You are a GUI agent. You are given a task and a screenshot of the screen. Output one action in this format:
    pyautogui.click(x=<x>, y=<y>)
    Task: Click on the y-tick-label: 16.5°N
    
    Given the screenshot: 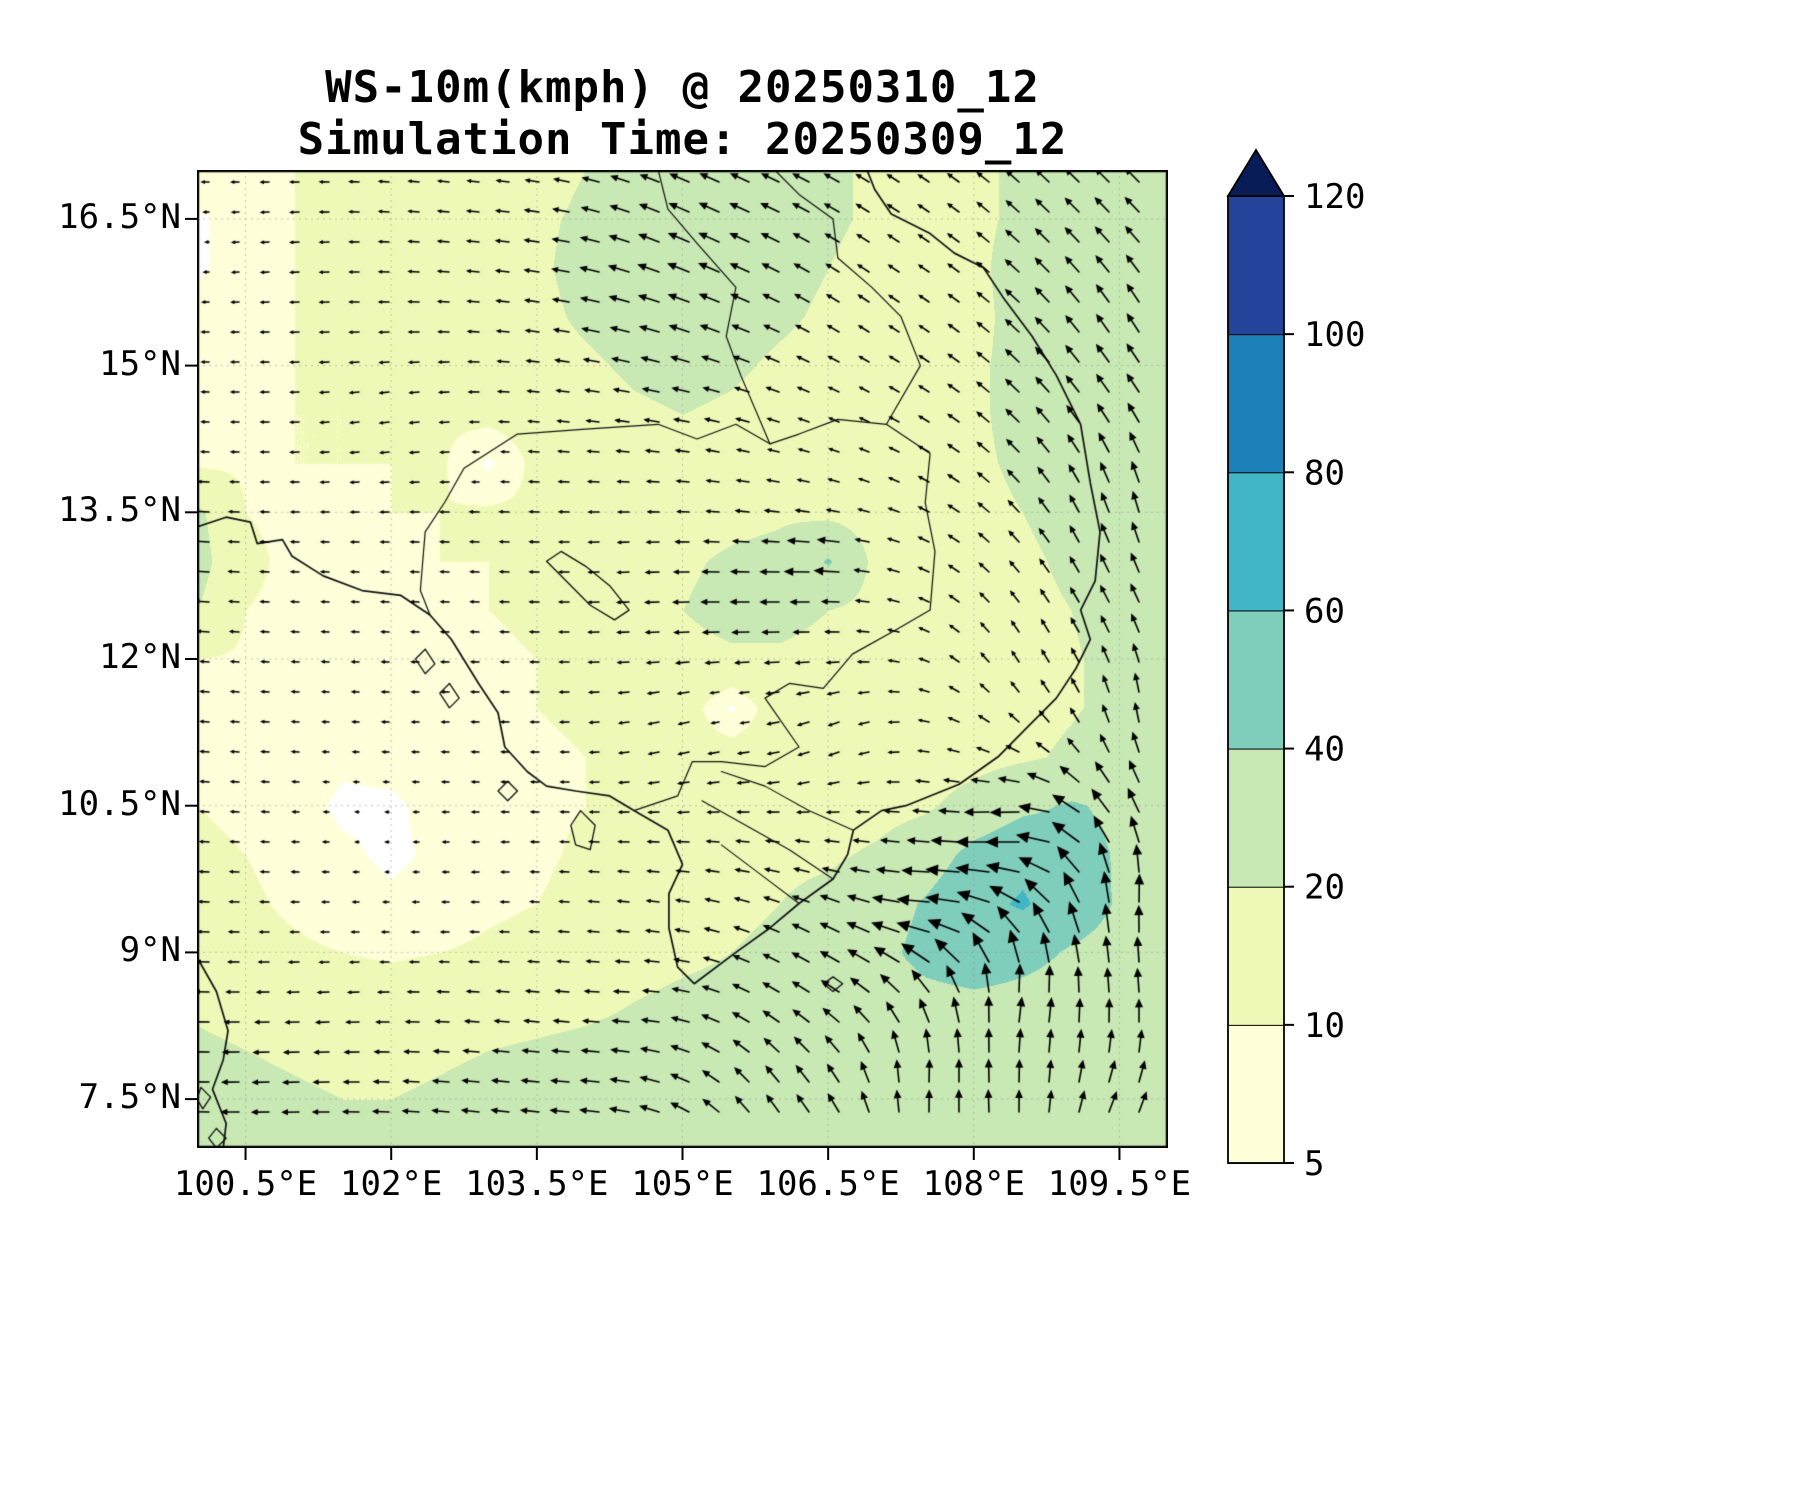 What is the action you would take?
    pyautogui.click(x=119, y=216)
    